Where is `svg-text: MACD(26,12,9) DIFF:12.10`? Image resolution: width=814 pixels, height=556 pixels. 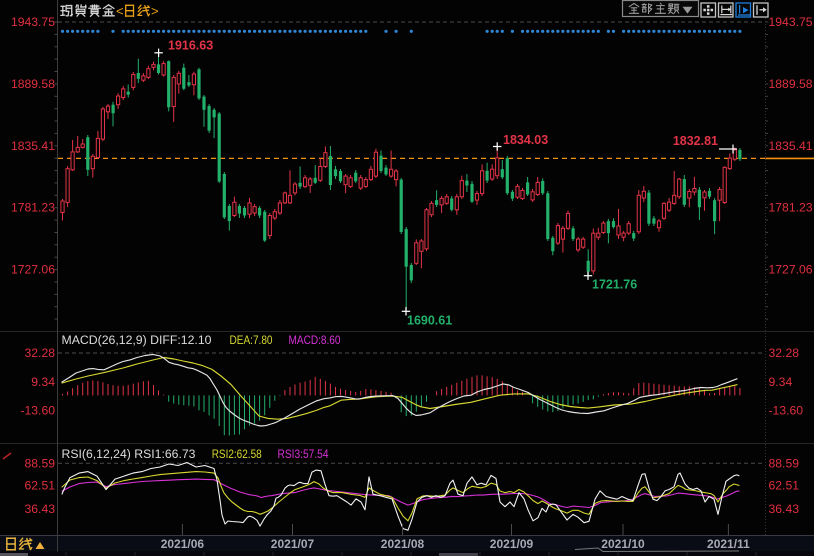
svg-text: MACD(26,12,9) DIFF:12.10 is located at coordinates (137, 340).